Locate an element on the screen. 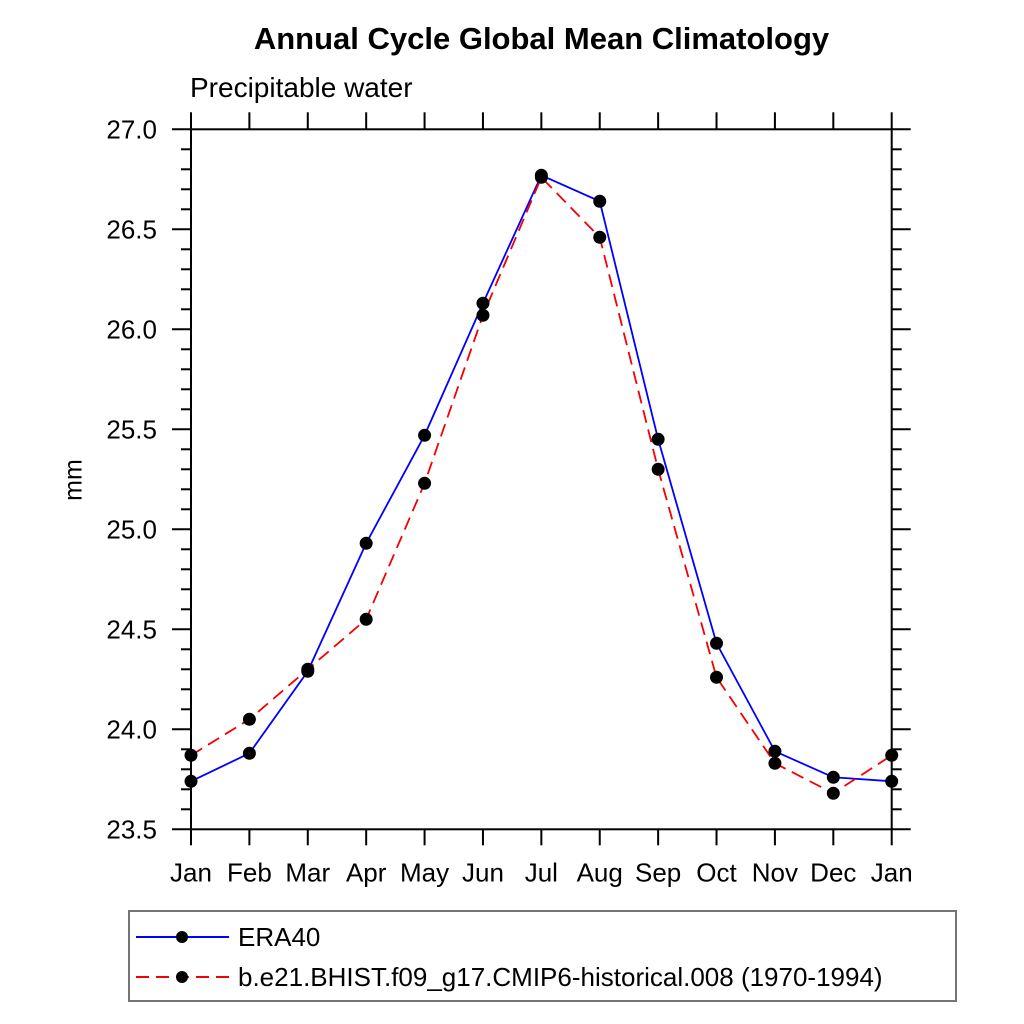  chart-subtitle: Precipitable water is located at coordinates (301, 87).